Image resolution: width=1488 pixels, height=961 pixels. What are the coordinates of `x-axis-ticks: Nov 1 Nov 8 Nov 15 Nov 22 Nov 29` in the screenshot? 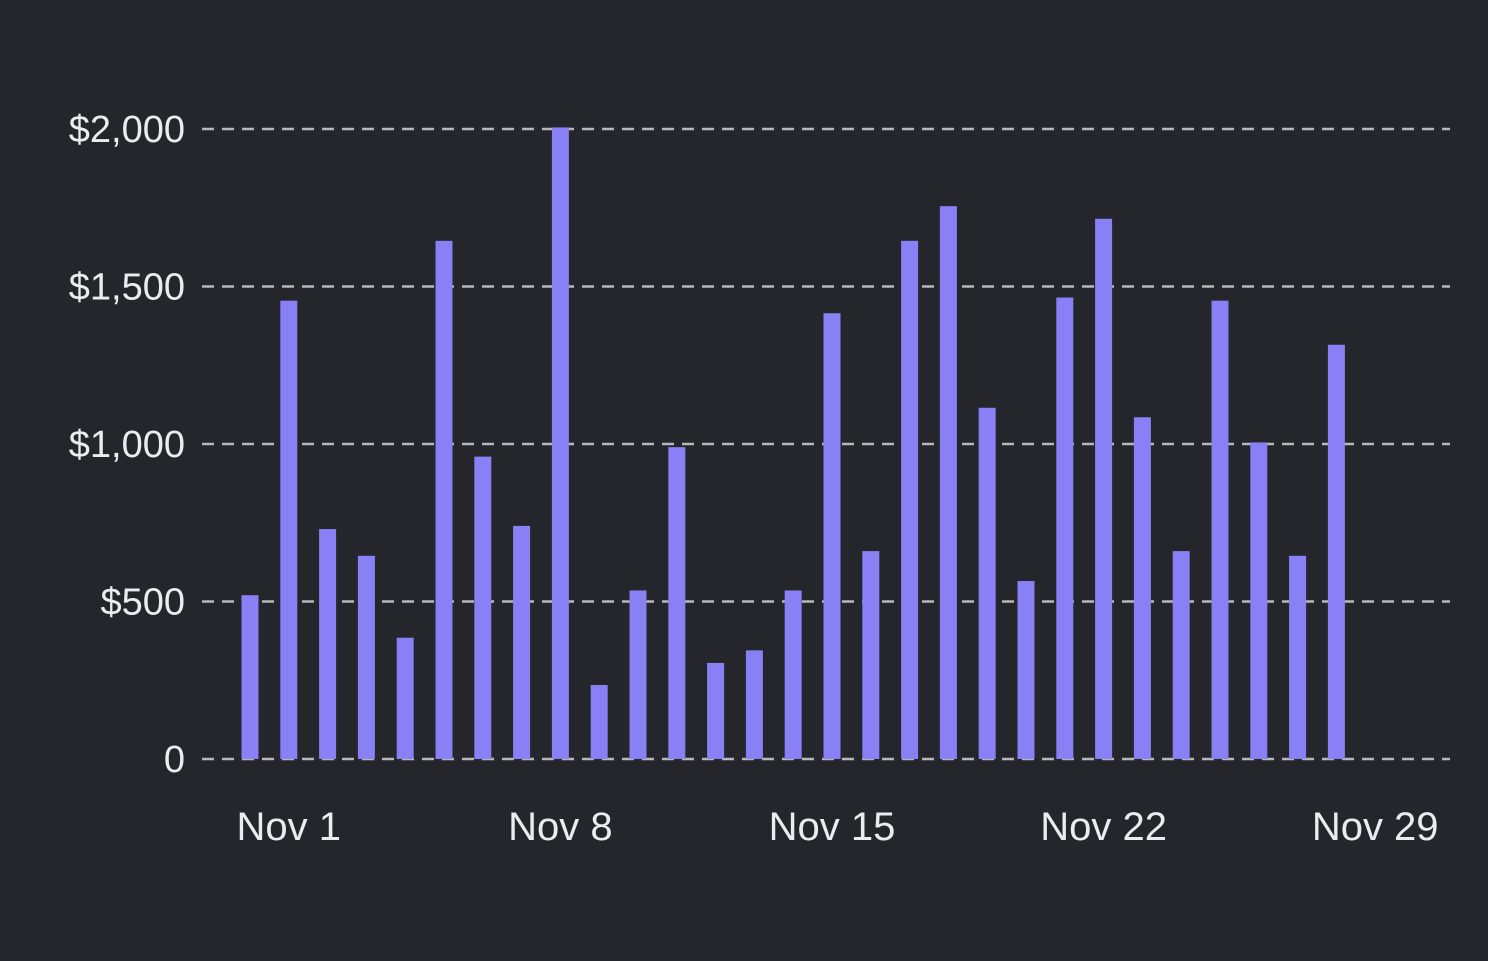 It's located at (838, 827).